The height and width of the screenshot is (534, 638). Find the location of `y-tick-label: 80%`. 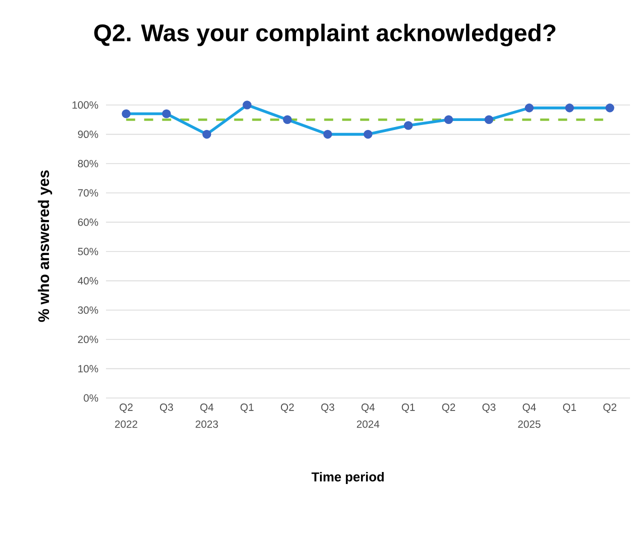

y-tick-label: 80% is located at coordinates (88, 164).